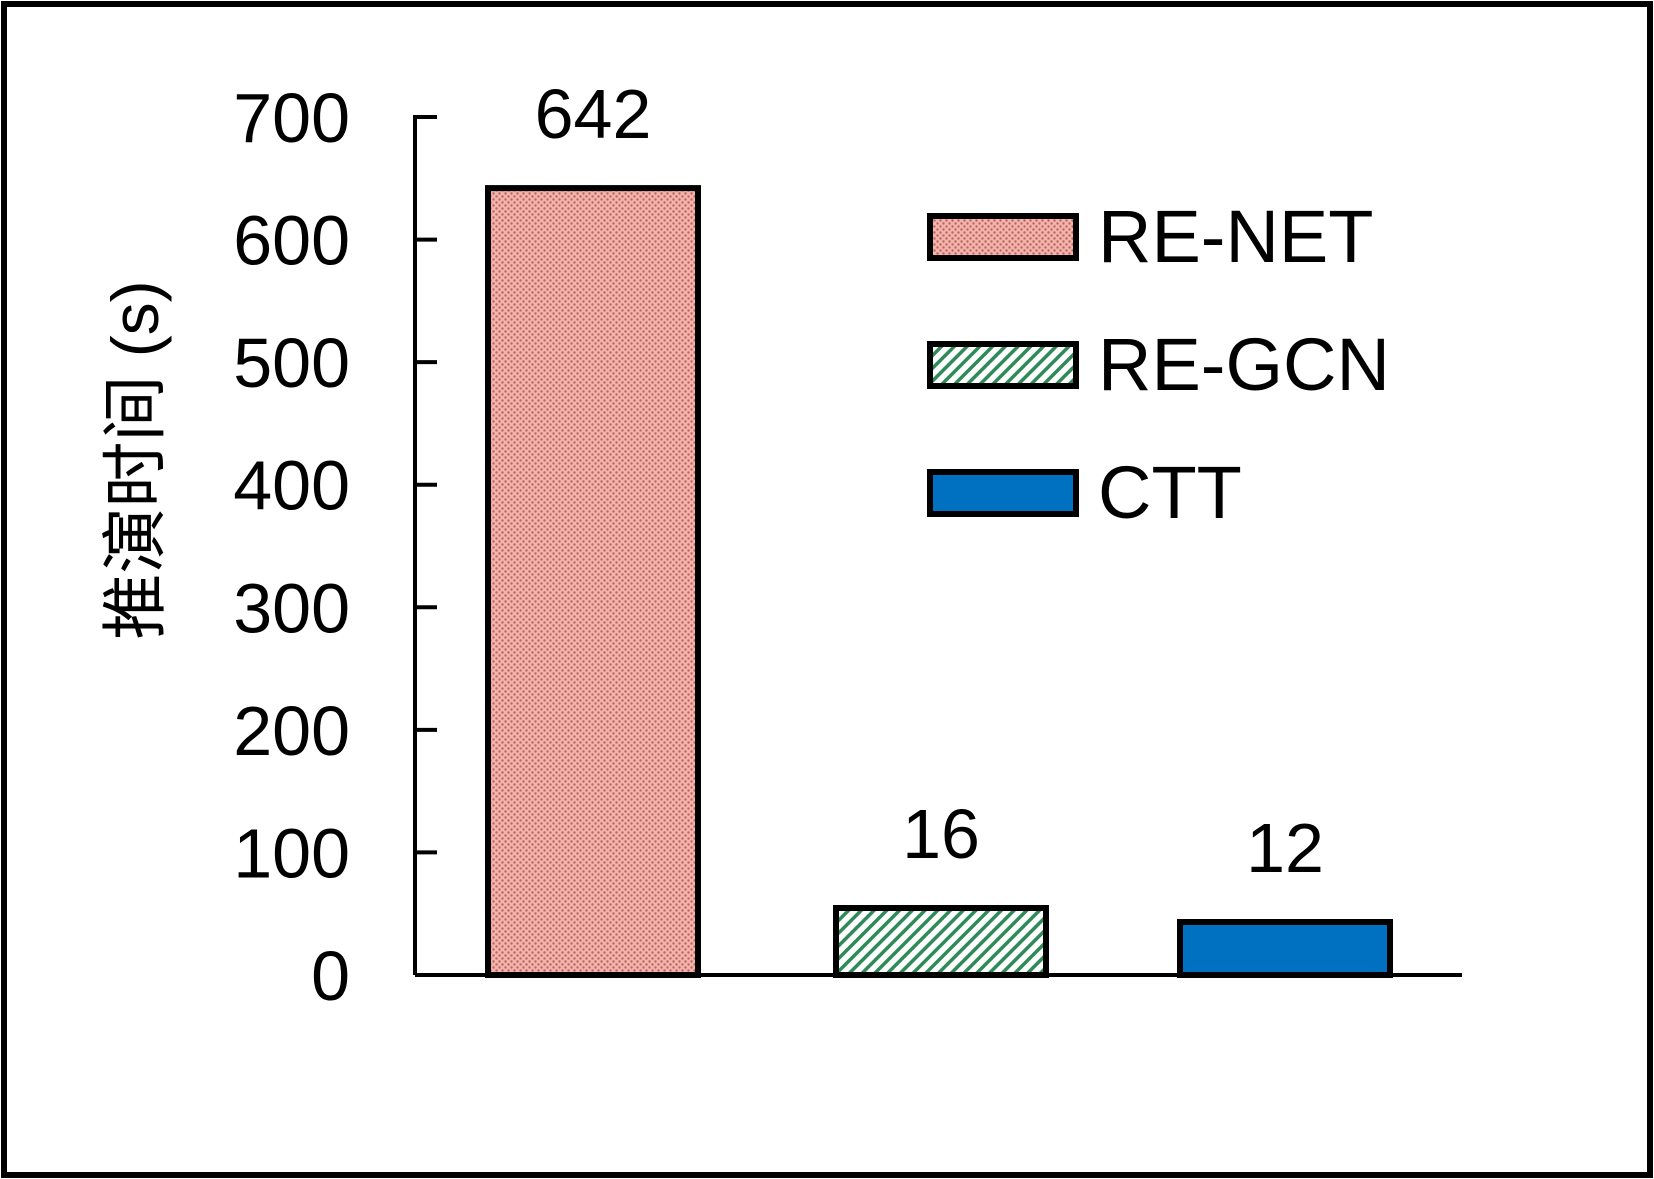 The image size is (1654, 1179). I want to click on y-tick-label: 500, so click(291, 363).